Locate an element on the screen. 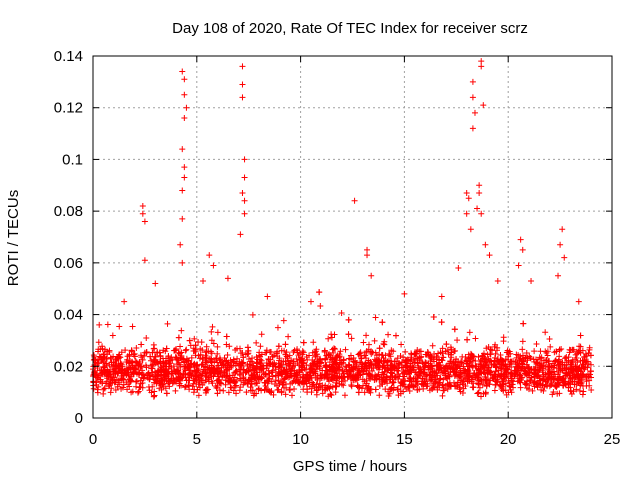  y-axis-label: ROTI / TECUs is located at coordinates (13, 238).